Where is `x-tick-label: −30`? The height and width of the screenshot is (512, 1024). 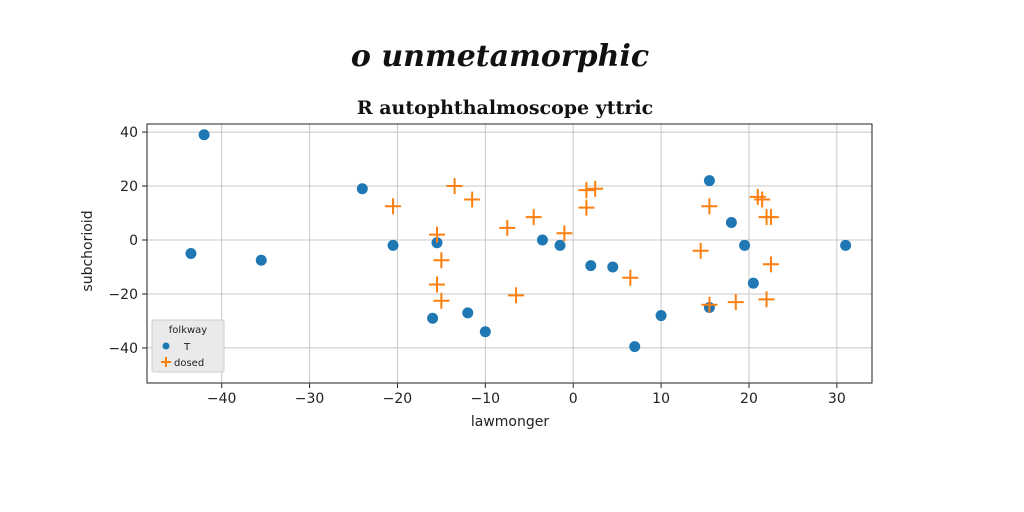
x-tick-label: −30 is located at coordinates (310, 399).